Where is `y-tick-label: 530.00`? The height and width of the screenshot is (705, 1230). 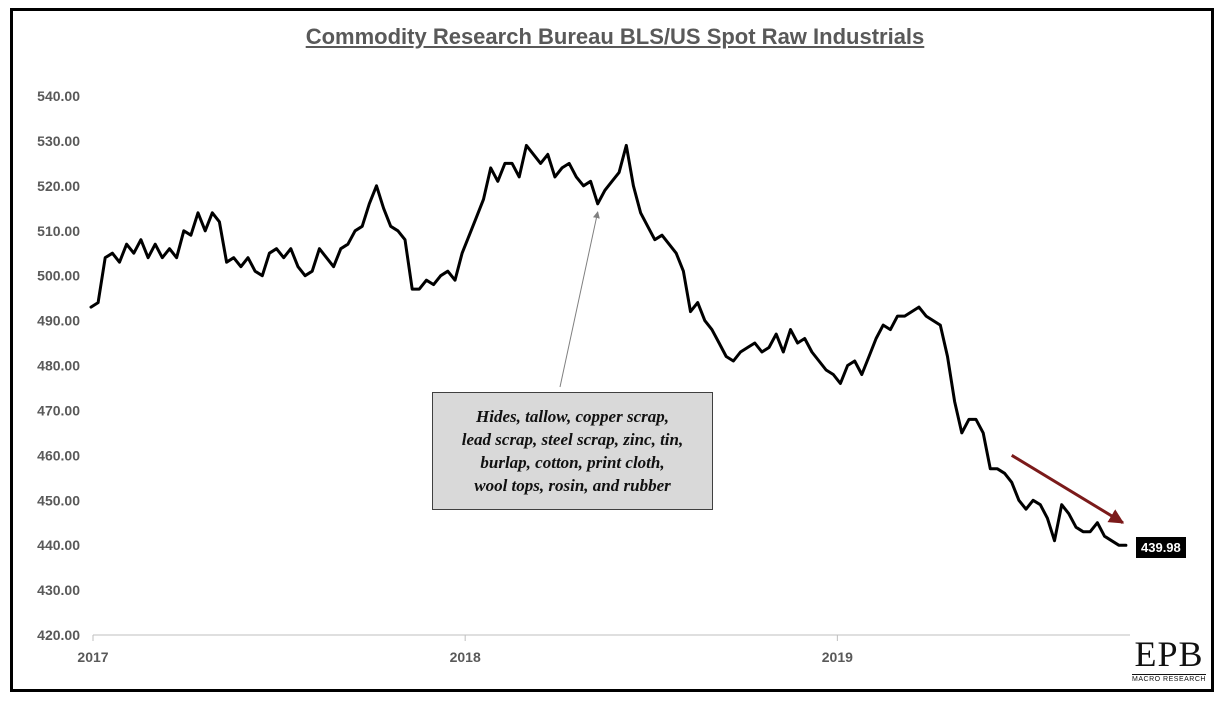 y-tick-label: 530.00 is located at coordinates (58, 141).